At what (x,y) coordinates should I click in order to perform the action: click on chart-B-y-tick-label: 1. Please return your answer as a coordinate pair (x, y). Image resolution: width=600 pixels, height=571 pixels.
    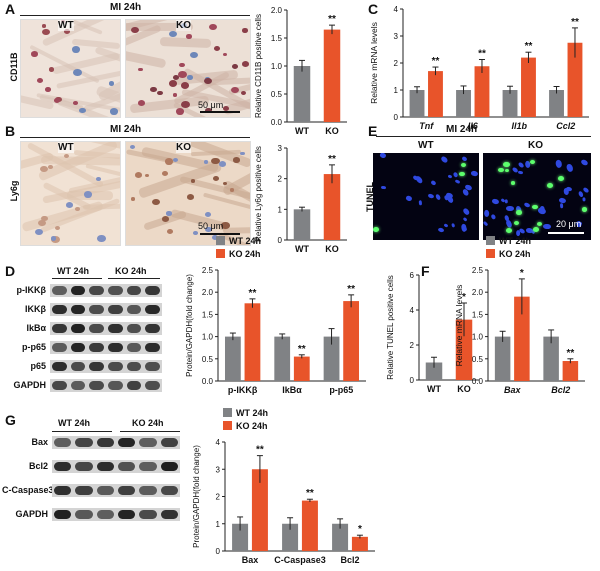
    Looking at the image, I should click on (280, 209).